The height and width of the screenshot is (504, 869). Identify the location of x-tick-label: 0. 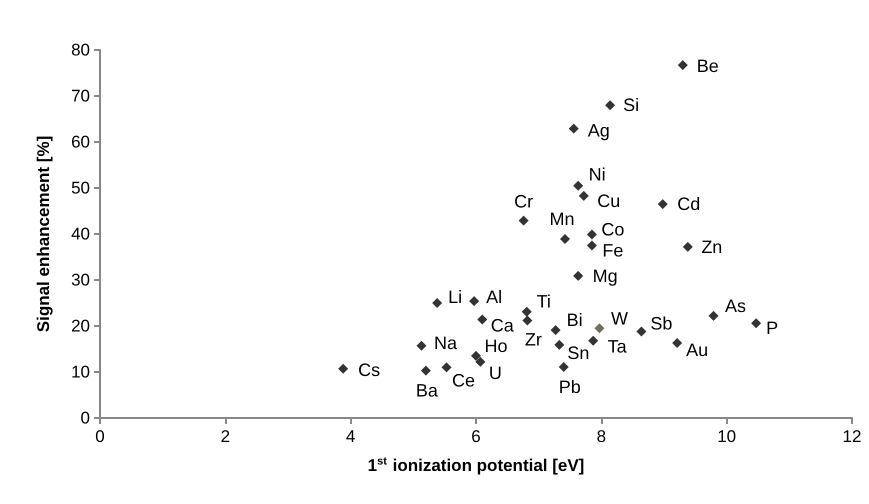
(100, 436).